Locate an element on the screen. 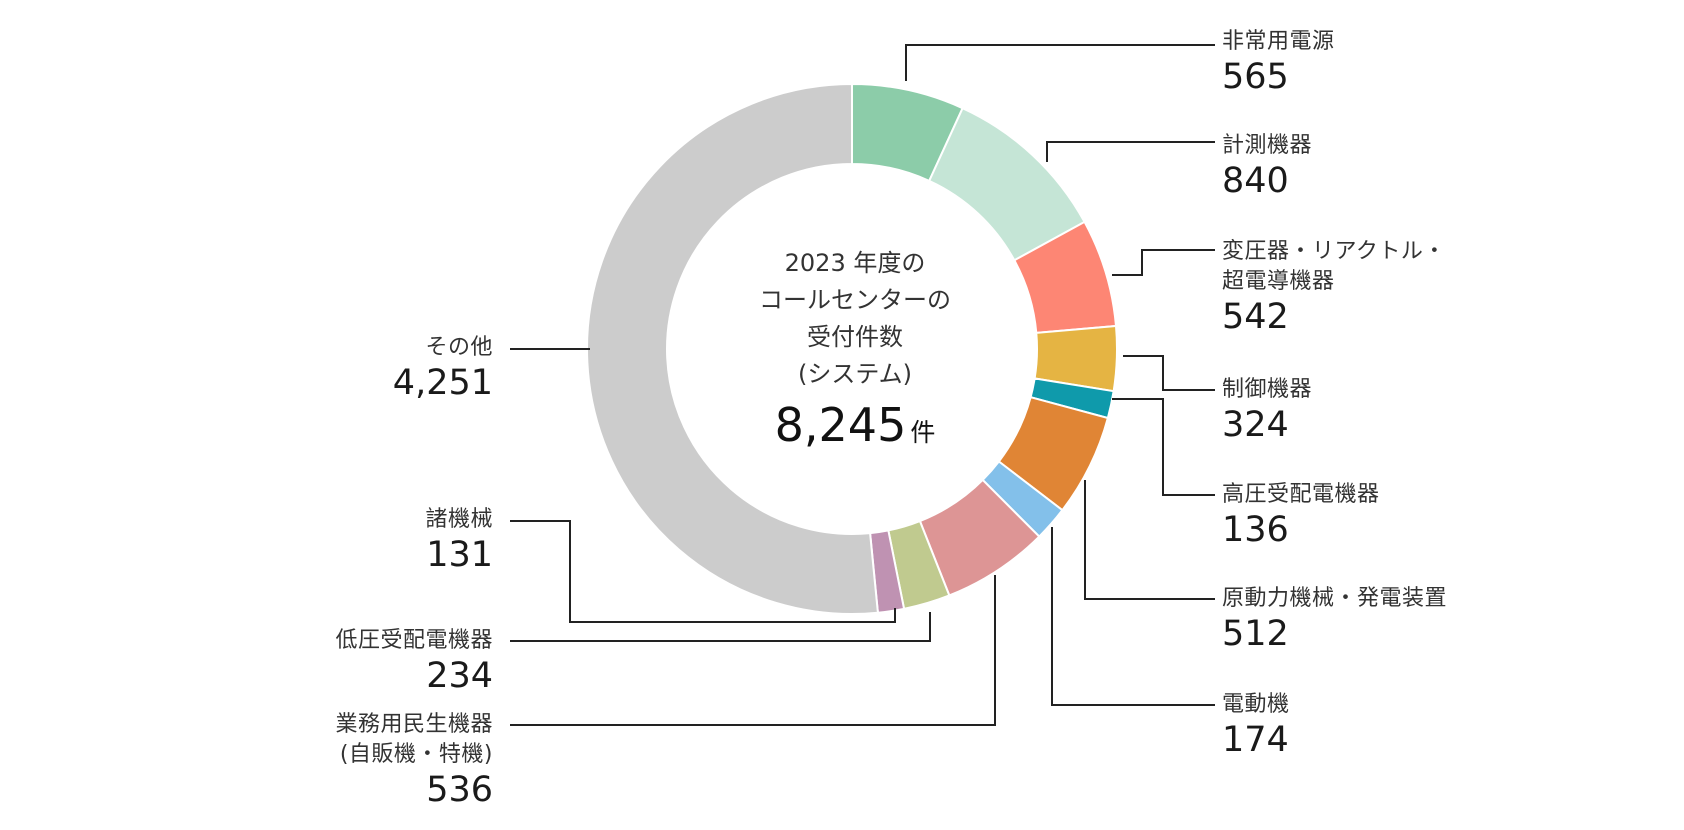 This screenshot has width=1684, height=830. slice-label-name: 諸機械 is located at coordinates (459, 519).